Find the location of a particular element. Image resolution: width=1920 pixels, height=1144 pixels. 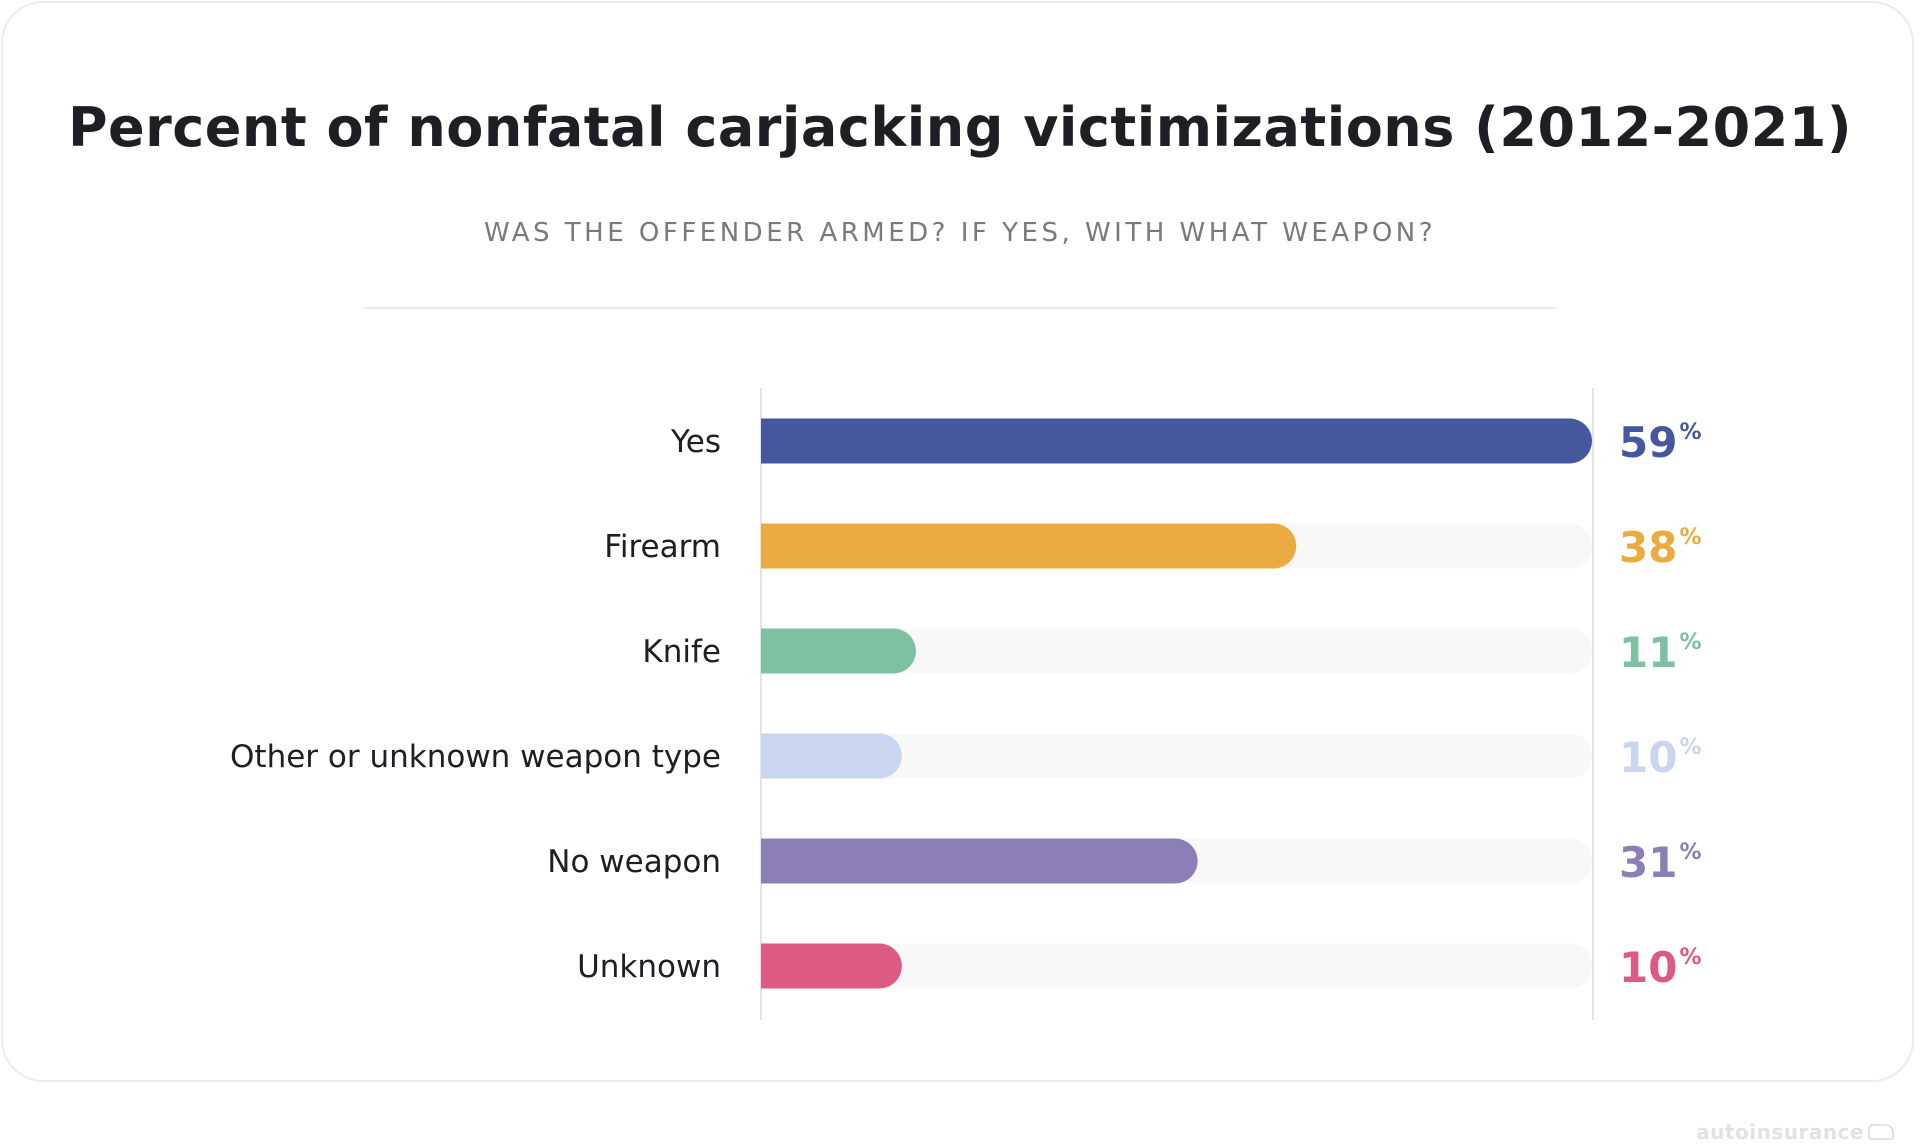

value-label-firearm: 38% is located at coordinates (1660, 547).